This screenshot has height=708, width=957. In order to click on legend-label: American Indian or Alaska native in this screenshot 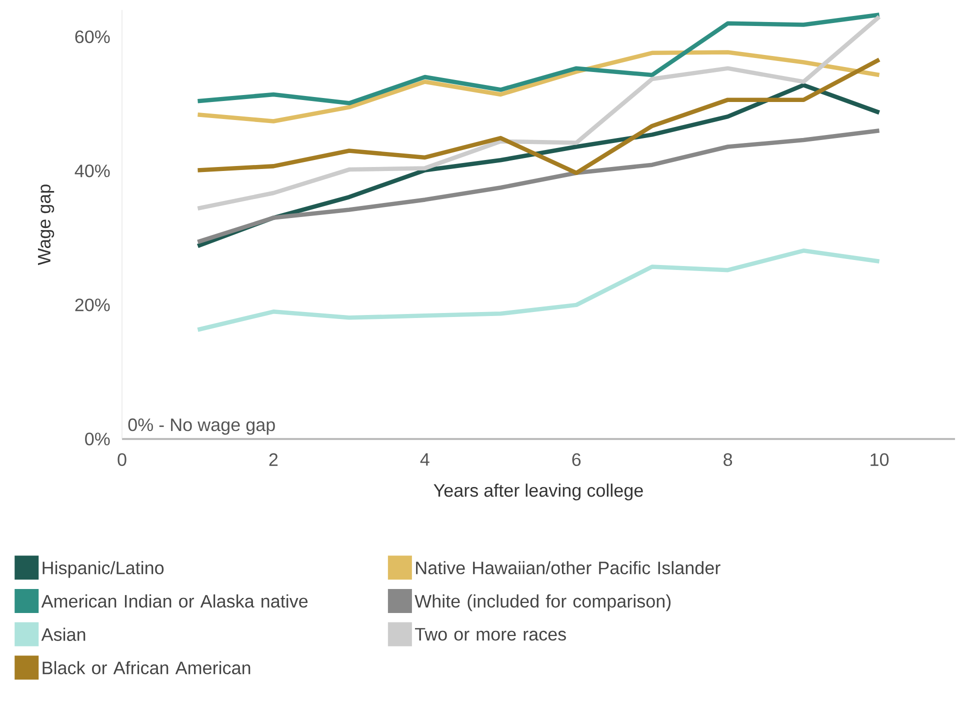, I will do `click(174, 601)`.